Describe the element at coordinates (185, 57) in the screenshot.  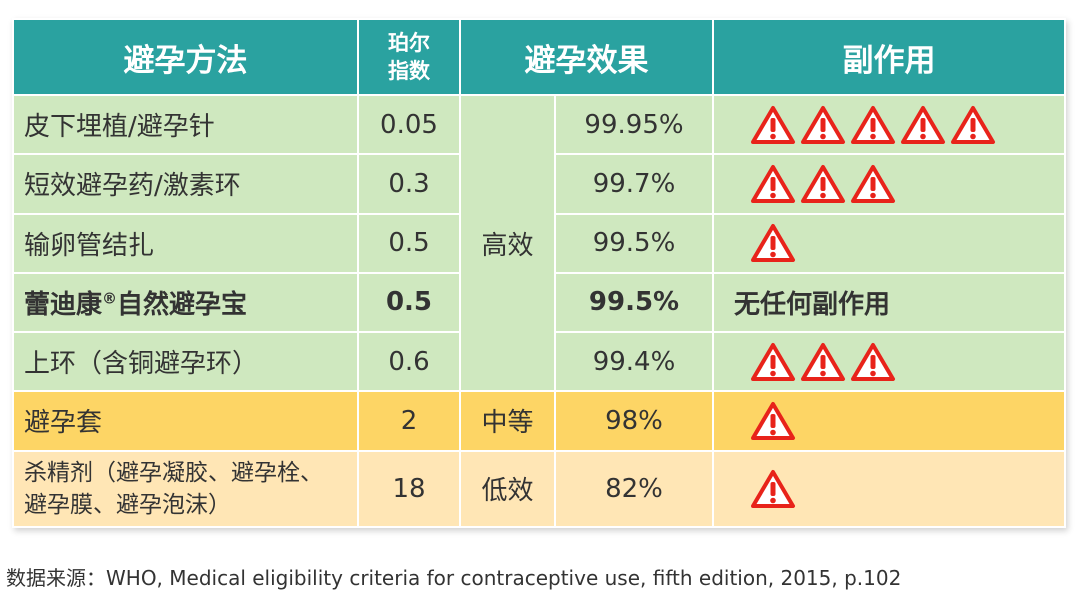
I see `header-method: 避孕方法` at that location.